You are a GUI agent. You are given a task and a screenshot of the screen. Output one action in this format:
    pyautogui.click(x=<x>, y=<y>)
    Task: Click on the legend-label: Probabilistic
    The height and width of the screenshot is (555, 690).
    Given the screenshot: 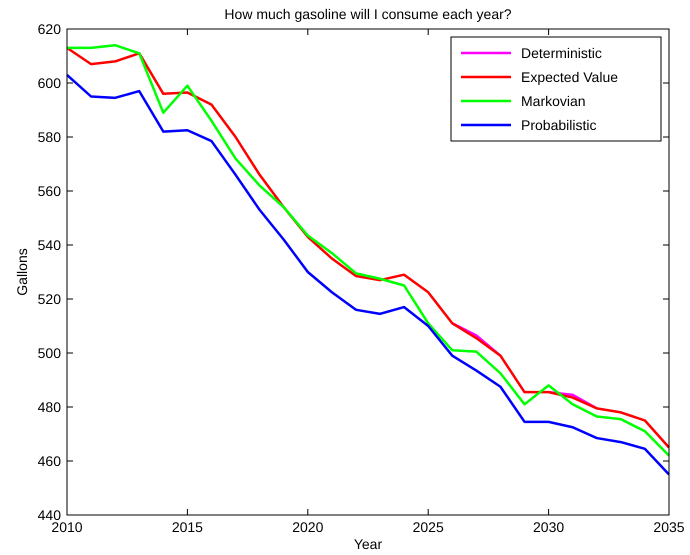 What is the action you would take?
    pyautogui.click(x=558, y=125)
    